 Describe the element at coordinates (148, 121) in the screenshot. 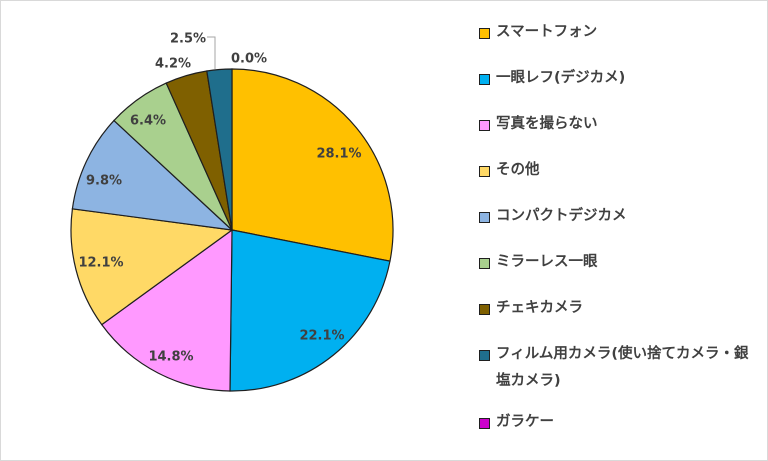

I see `data-label-6: 6.4%` at that location.